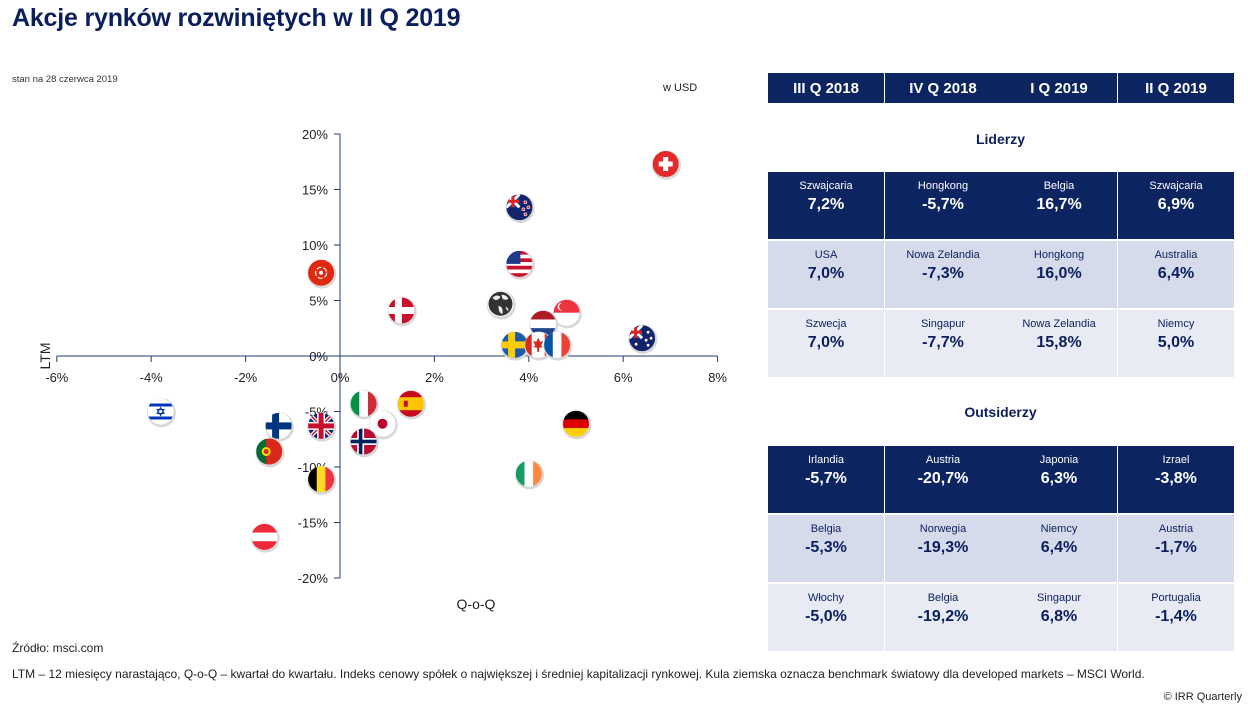 The width and height of the screenshot is (1248, 709). I want to click on country-name: Norwegia, so click(943, 529).